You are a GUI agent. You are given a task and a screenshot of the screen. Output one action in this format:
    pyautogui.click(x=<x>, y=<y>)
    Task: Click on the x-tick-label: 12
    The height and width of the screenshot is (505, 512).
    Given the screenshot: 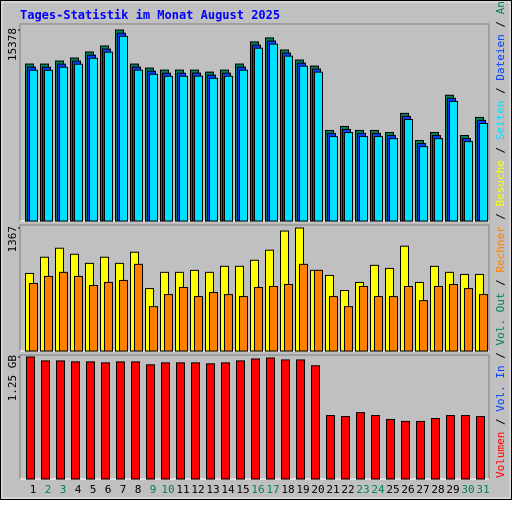 What is the action you would take?
    pyautogui.click(x=197, y=489)
    